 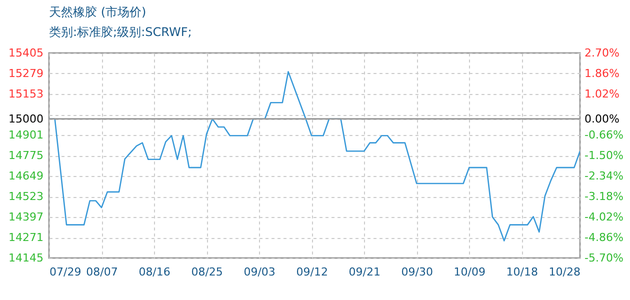 I want to click on y2-tick-label: -2.34%, so click(x=604, y=176).